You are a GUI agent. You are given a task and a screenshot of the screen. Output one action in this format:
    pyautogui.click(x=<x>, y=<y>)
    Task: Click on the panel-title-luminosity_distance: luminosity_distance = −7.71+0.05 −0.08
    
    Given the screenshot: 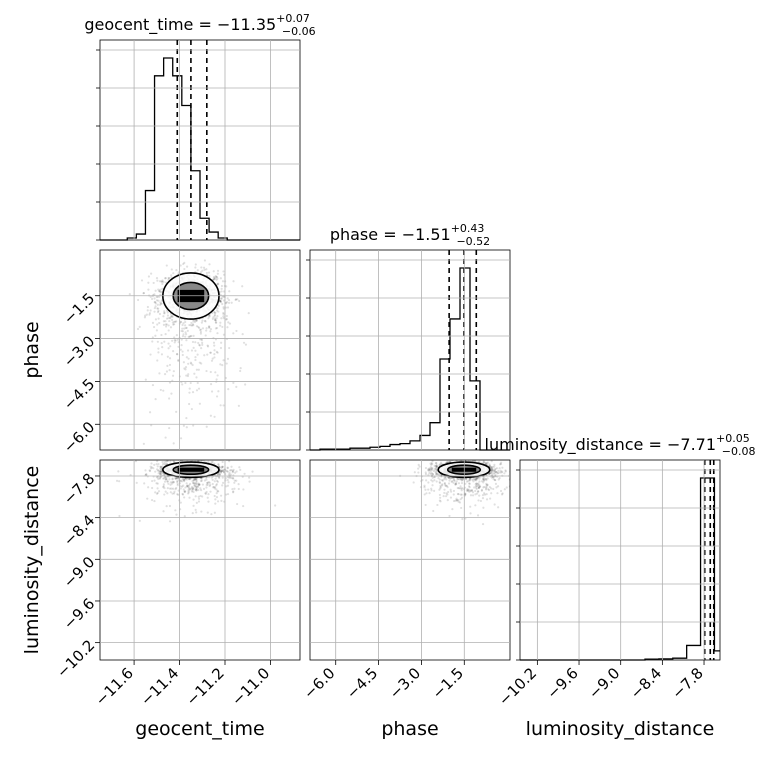 What is the action you would take?
    pyautogui.click(x=620, y=445)
    